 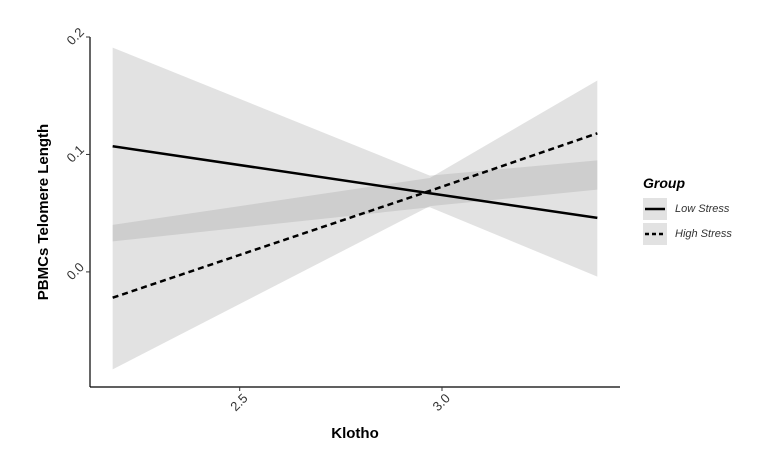 I want to click on series-line, so click(x=355, y=182).